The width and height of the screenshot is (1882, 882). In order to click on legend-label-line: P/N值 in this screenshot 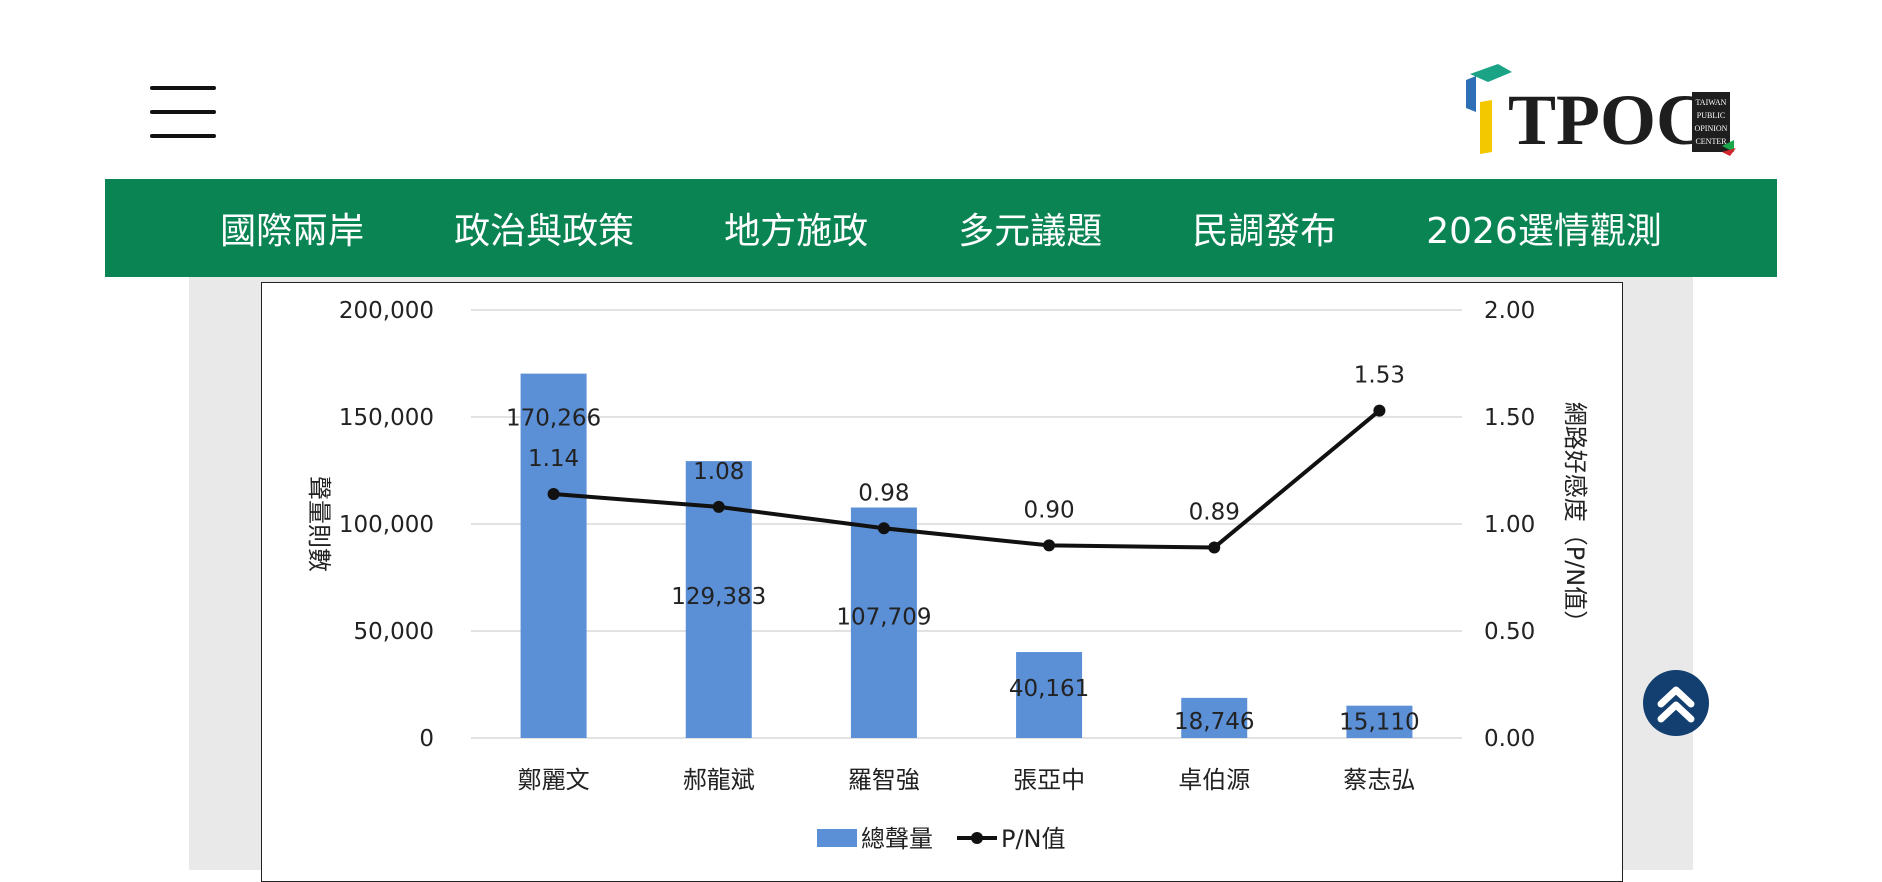, I will do `click(1033, 839)`.